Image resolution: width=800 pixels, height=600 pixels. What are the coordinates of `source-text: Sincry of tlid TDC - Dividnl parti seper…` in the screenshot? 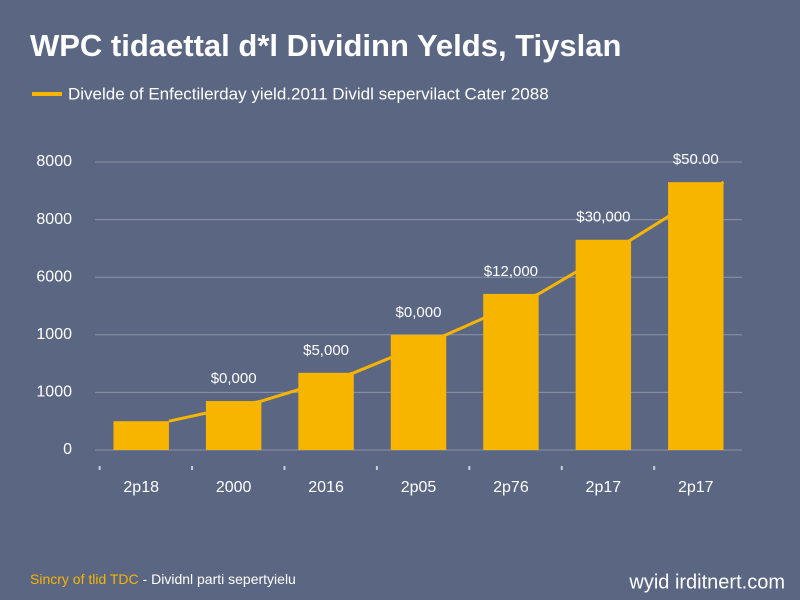 It's located at (163, 579).